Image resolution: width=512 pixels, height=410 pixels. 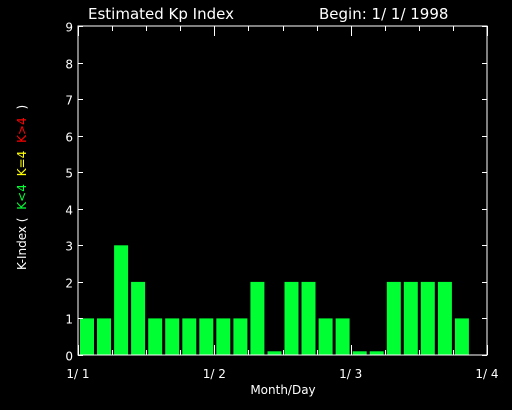 What do you see at coordinates (69, 138) in the screenshot?
I see `y-tick-label: 6` at bounding box center [69, 138].